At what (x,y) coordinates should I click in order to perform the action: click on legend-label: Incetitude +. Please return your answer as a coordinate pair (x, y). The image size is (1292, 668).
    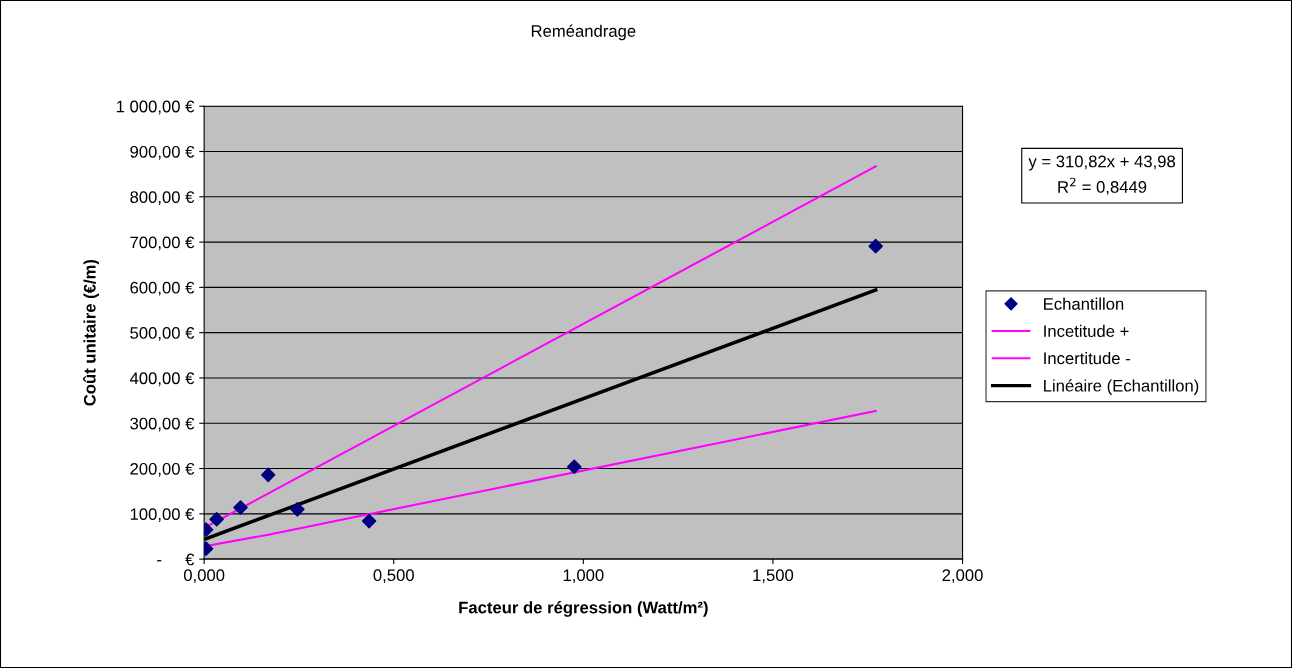
    Looking at the image, I should click on (1086, 331).